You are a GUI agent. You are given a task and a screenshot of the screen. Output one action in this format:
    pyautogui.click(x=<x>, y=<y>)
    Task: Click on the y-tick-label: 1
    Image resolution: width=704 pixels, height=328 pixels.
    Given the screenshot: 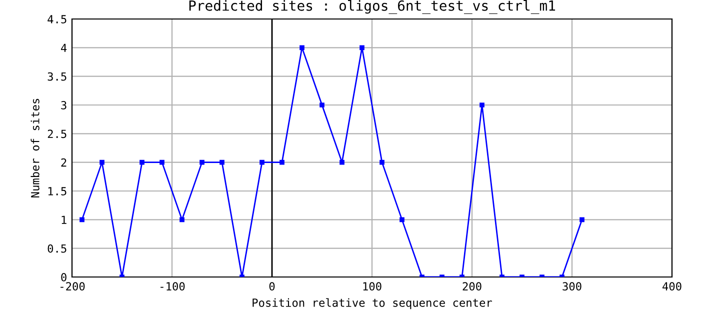 What is the action you would take?
    pyautogui.click(x=64, y=220)
    